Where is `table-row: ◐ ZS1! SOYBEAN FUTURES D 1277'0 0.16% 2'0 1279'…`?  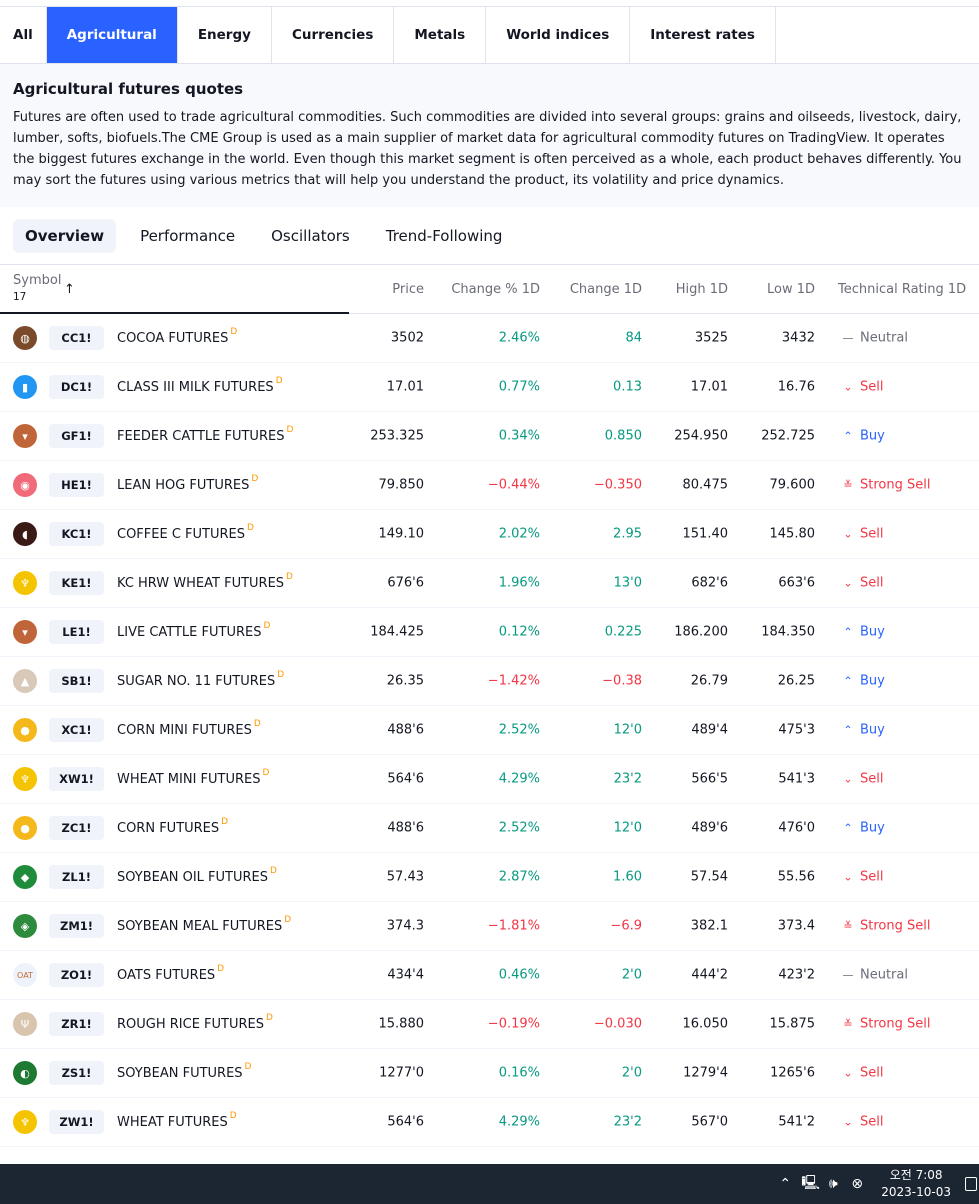
table-row: ◐ ZS1! SOYBEAN FUTURES D 1277'0 0.16% 2'0 1279'… is located at coordinates (489, 1073).